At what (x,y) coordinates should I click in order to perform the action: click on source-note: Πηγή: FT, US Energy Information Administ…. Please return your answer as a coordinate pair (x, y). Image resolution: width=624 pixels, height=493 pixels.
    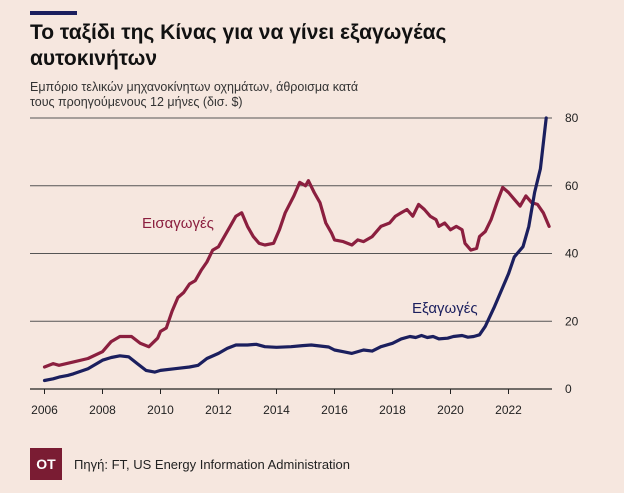
    Looking at the image, I should click on (212, 464).